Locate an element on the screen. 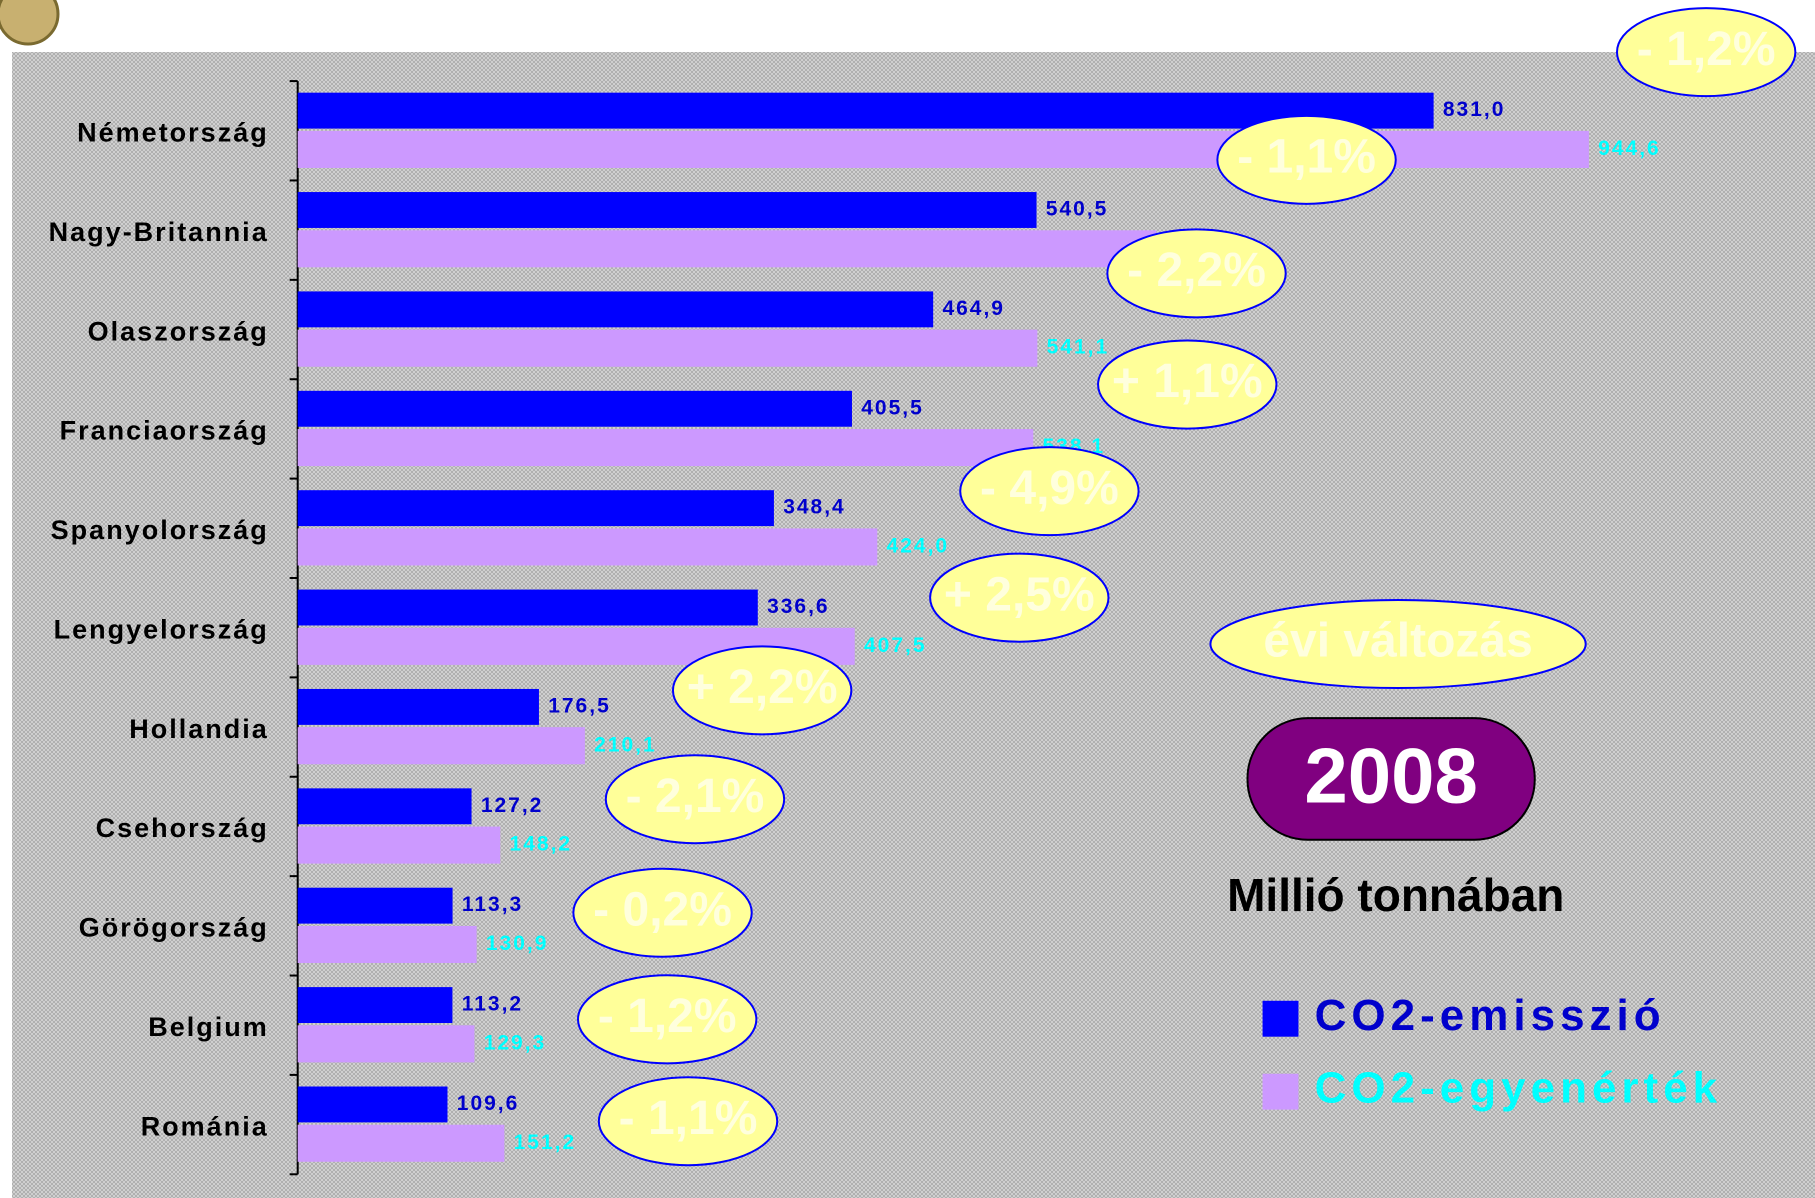 The image size is (1815, 1198). change-label: + 2,2% is located at coordinates (762, 687).